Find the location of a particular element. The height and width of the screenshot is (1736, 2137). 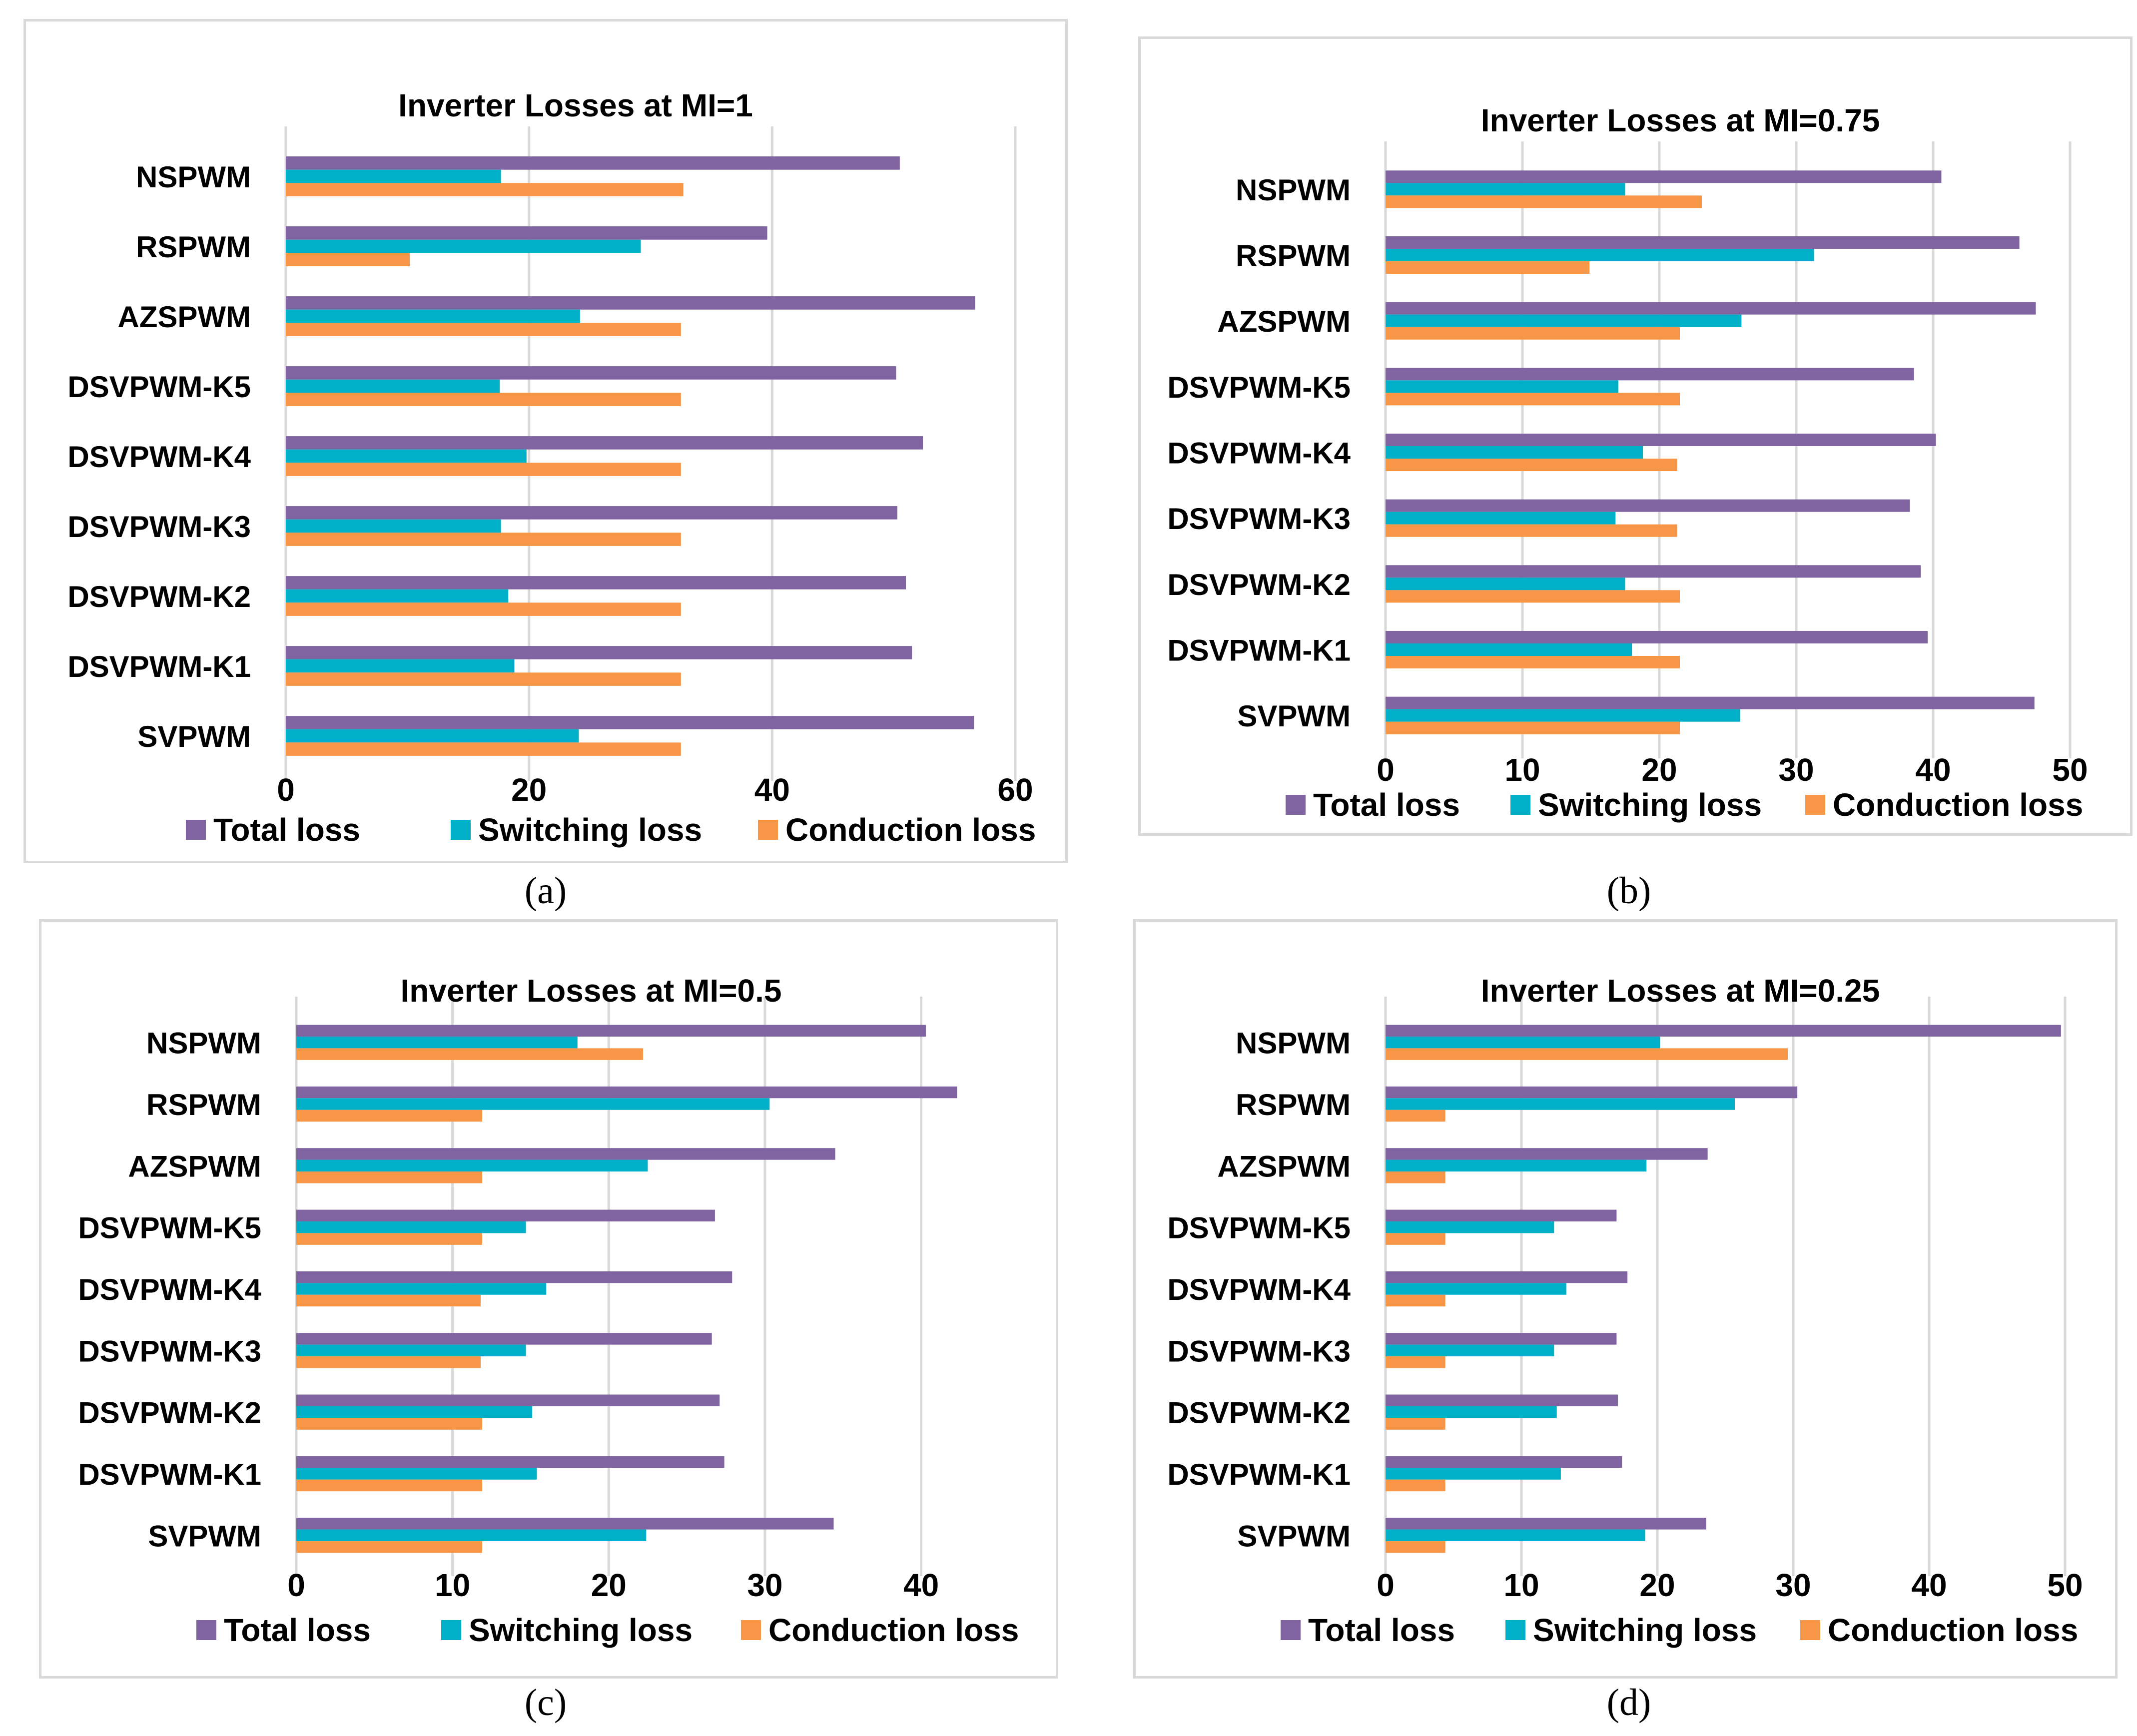

tick-label-a-2: 40 is located at coordinates (772, 790).